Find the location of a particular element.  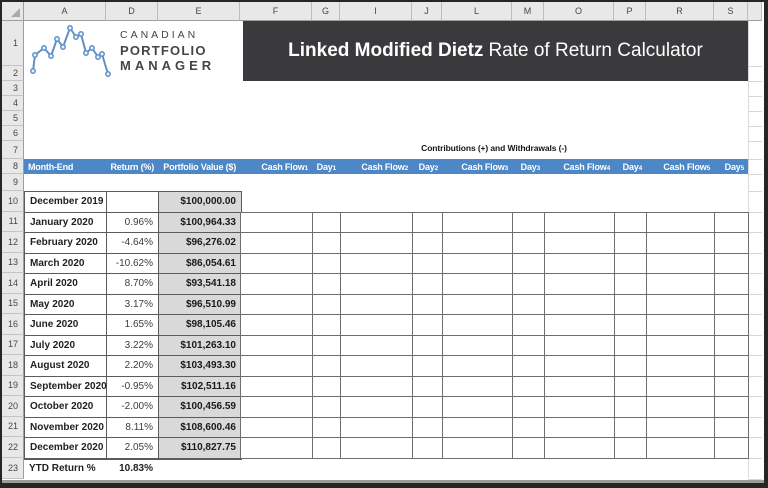

cell-return: -2.00% is located at coordinates (133, 407).